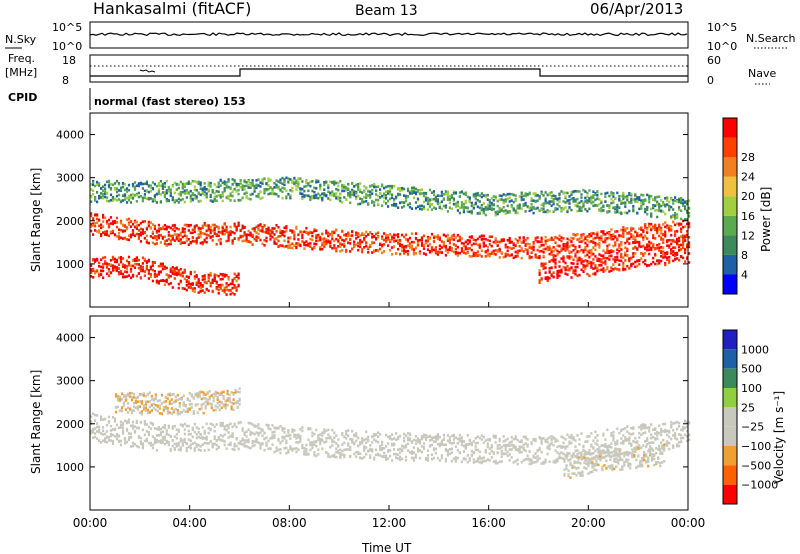  I want to click on nsearch-tick-top: 10^5, so click(722, 27).